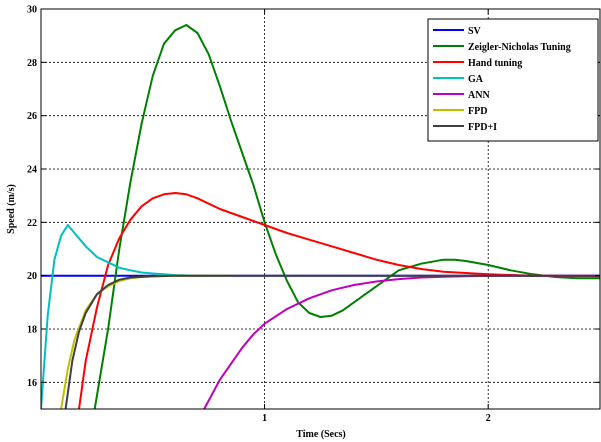  I want to click on y-axis-label: Speed (m/s), so click(11, 209).